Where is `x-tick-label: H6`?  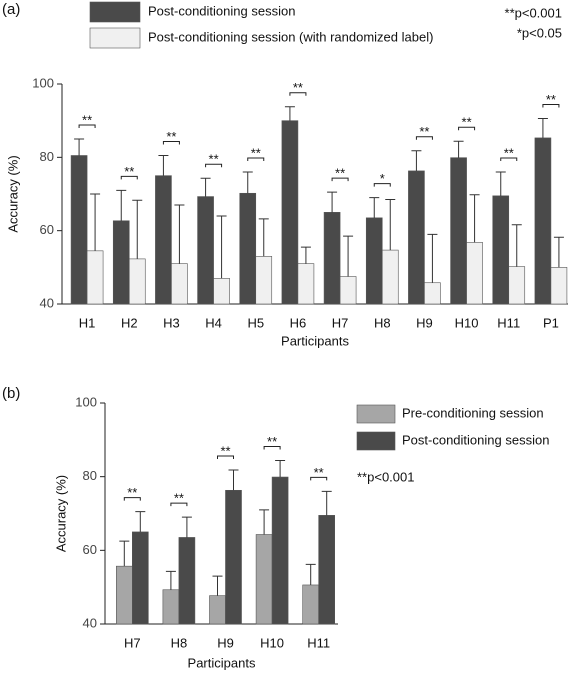
x-tick-label: H6 is located at coordinates (298, 322).